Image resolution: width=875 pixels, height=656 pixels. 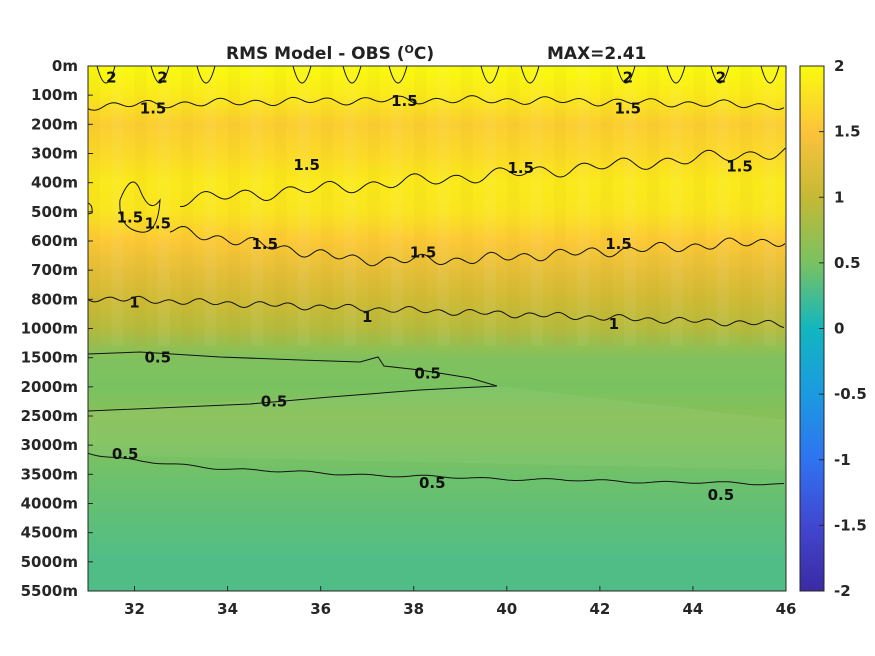 I want to click on contour-1-5-edge, so click(x=90, y=208).